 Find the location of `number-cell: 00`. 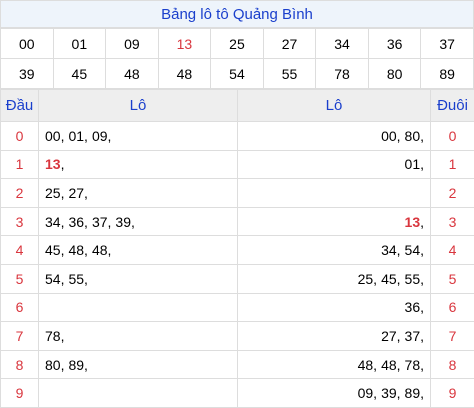

number-cell: 00 is located at coordinates (27, 44).